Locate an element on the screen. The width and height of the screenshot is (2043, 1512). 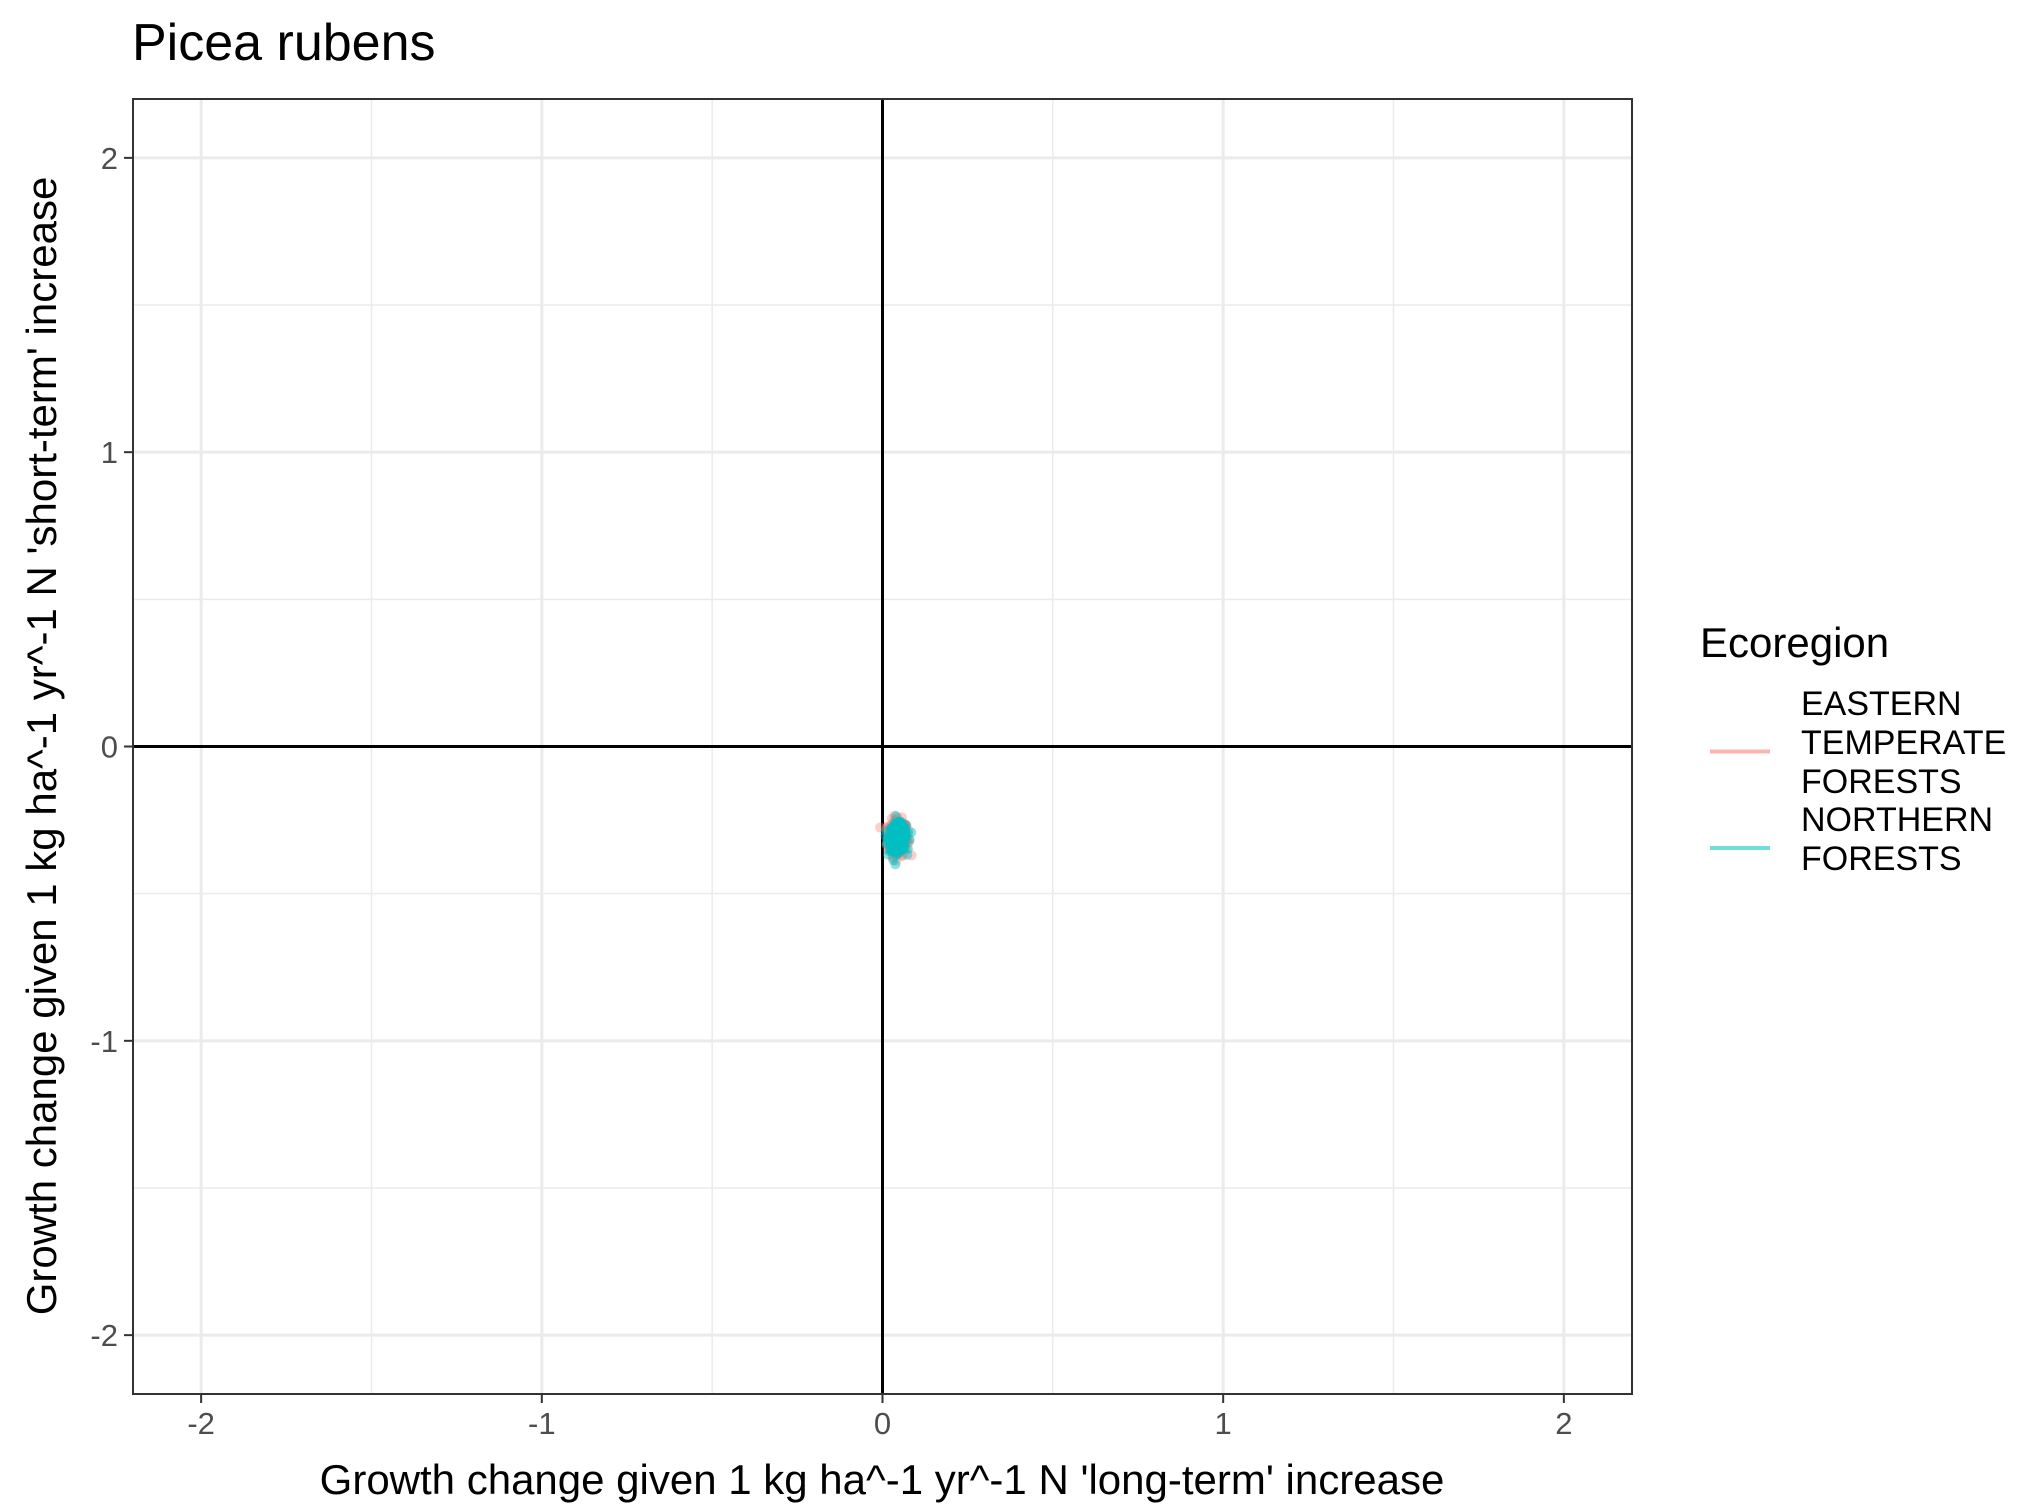
x-tick-label: 2 is located at coordinates (1563, 1423).